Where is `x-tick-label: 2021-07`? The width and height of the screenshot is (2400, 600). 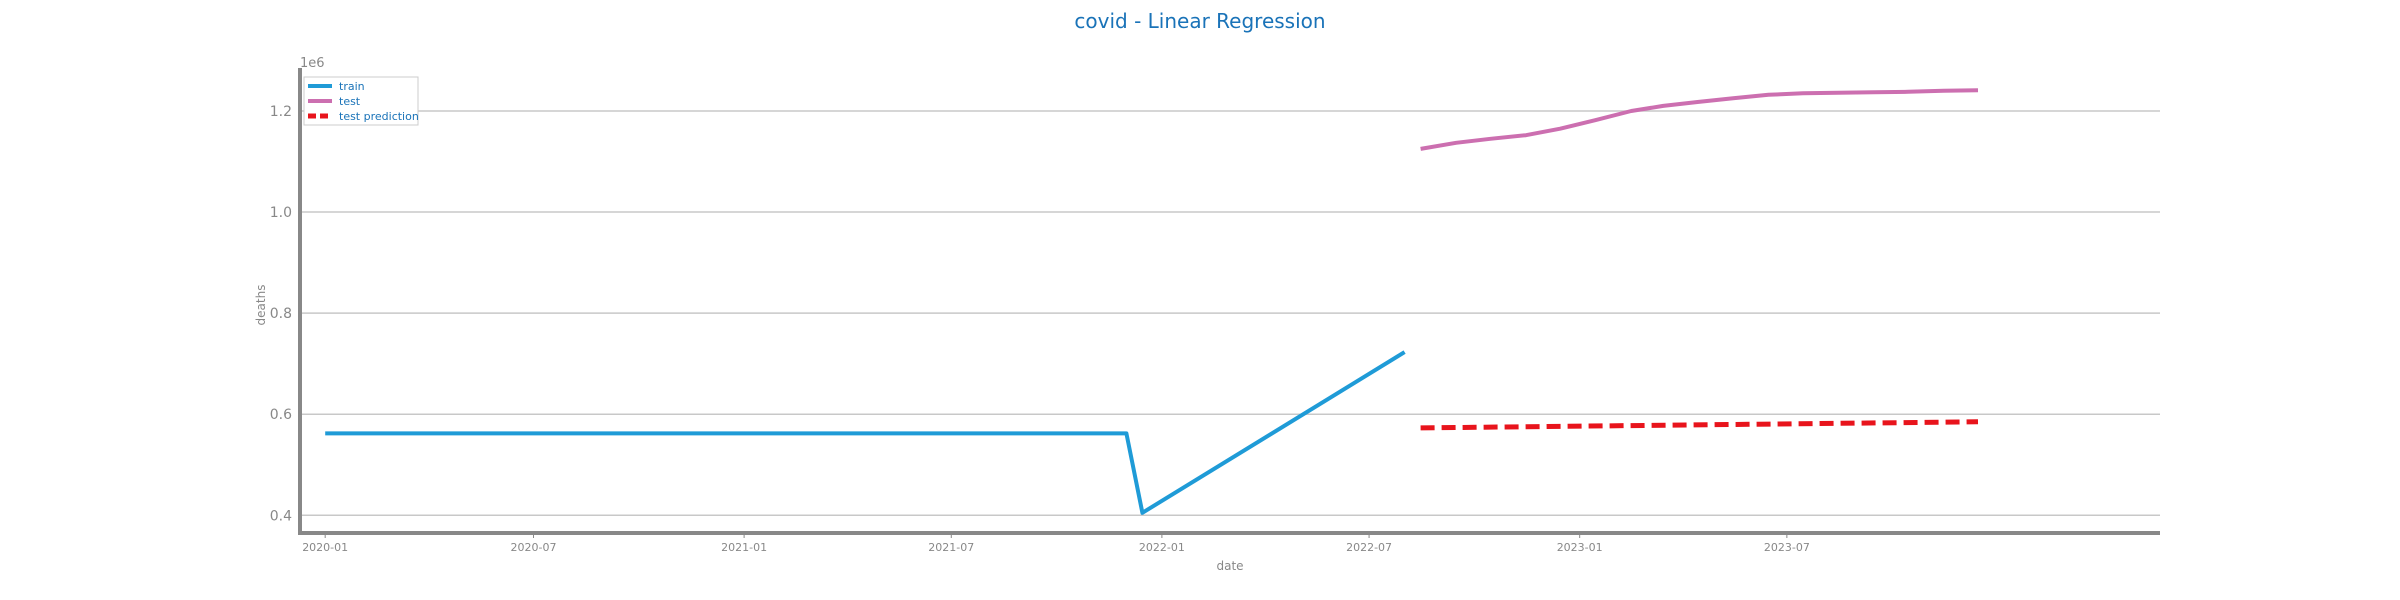
x-tick-label: 2021-07 is located at coordinates (951, 547).